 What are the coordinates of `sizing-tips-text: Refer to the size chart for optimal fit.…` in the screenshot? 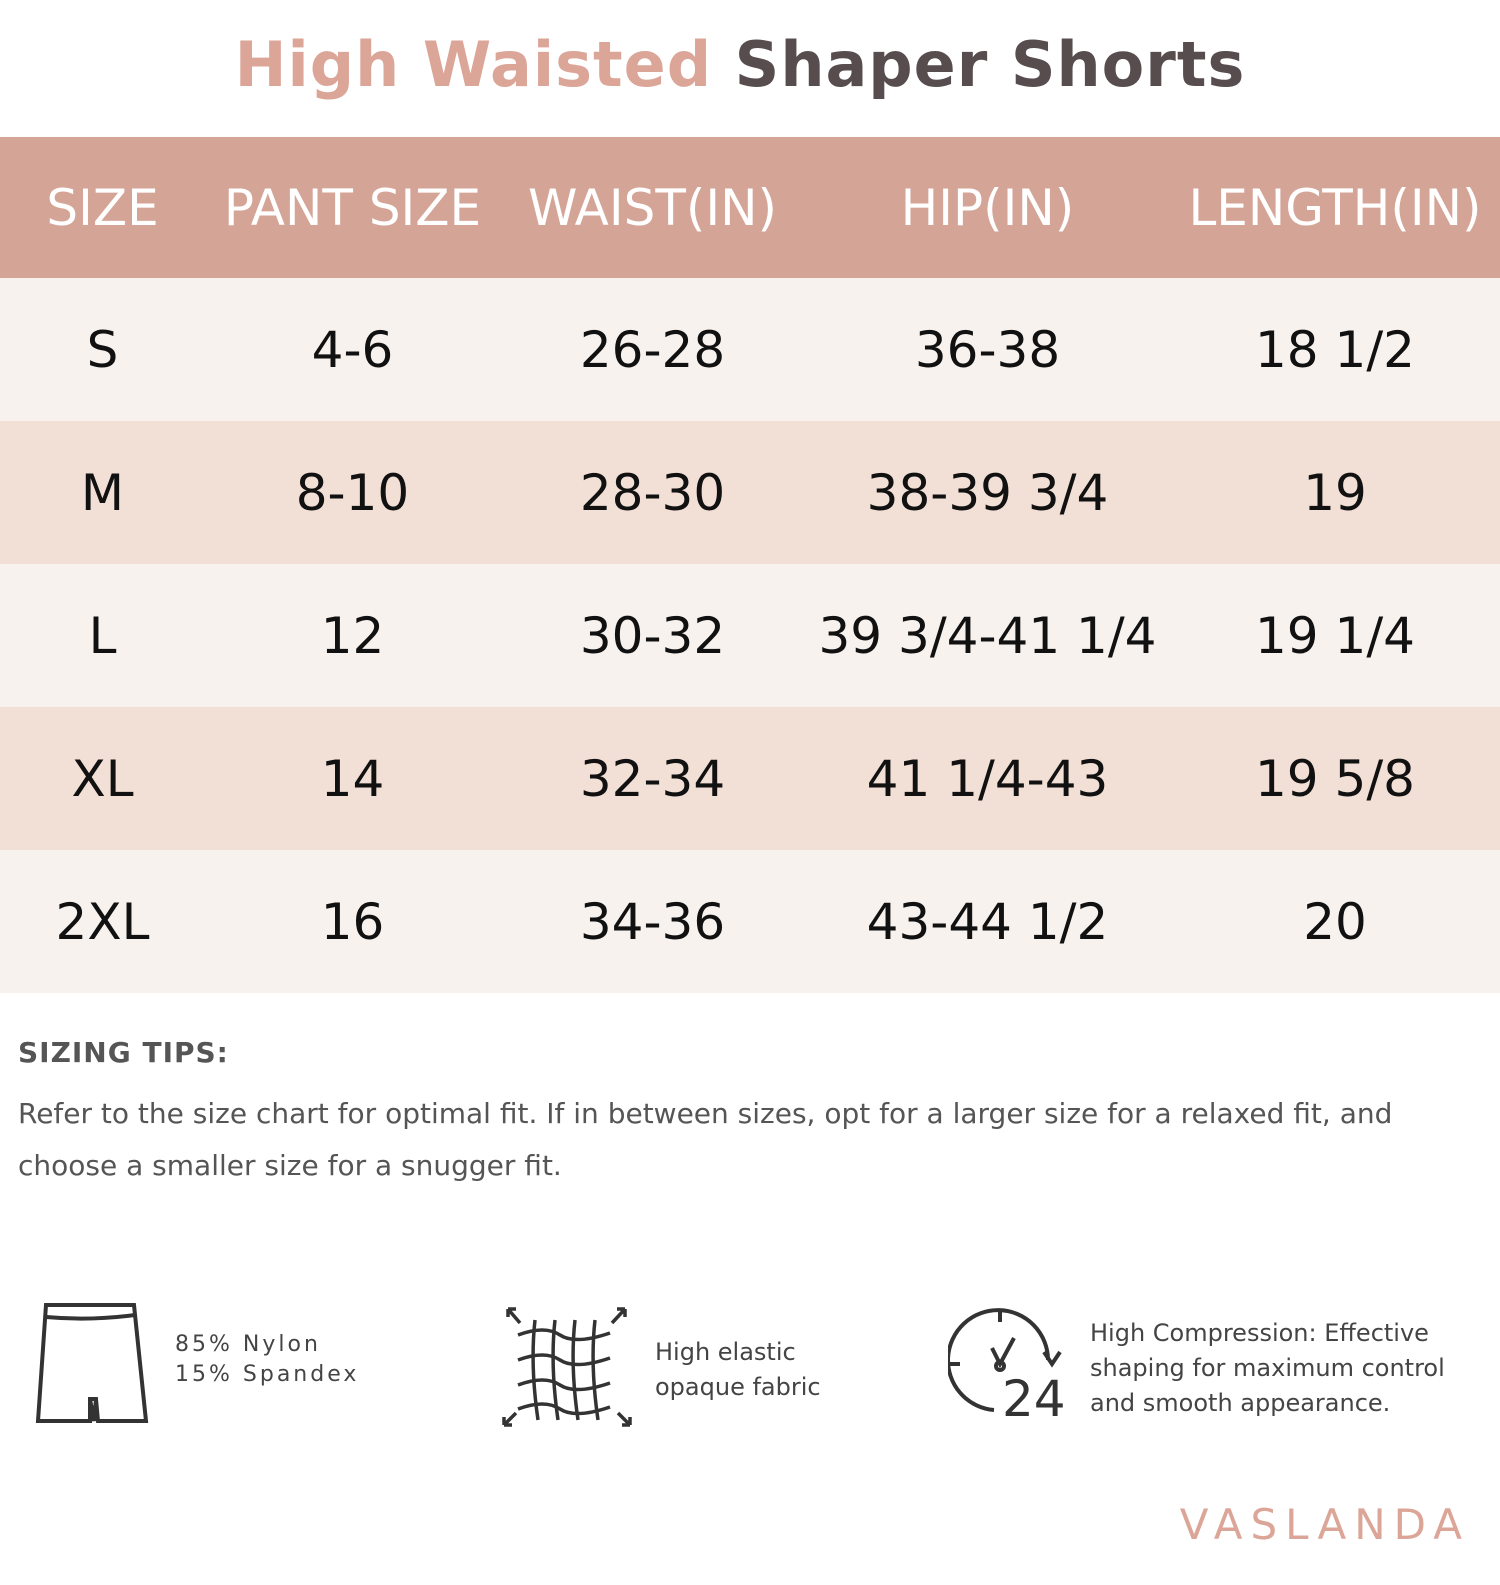 It's located at (705, 1139).